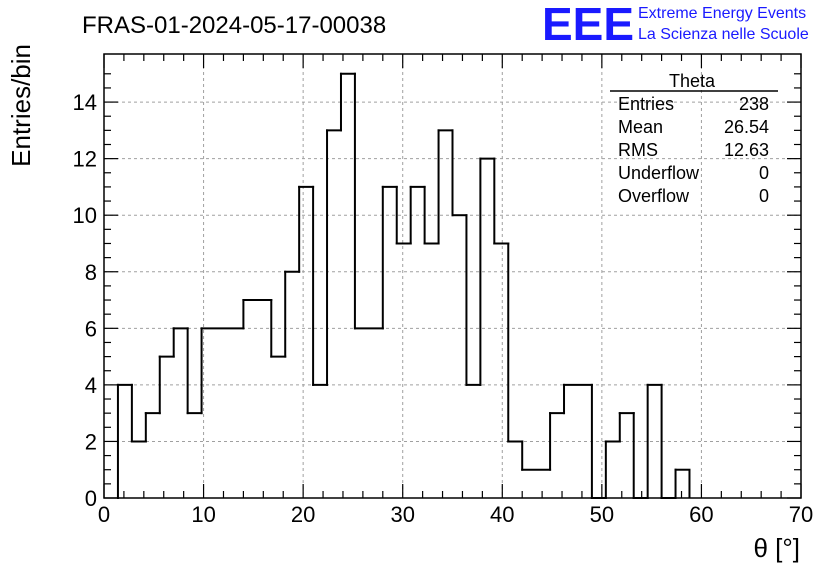 The image size is (836, 572). I want to click on stats-row-value: 238, so click(754, 104).